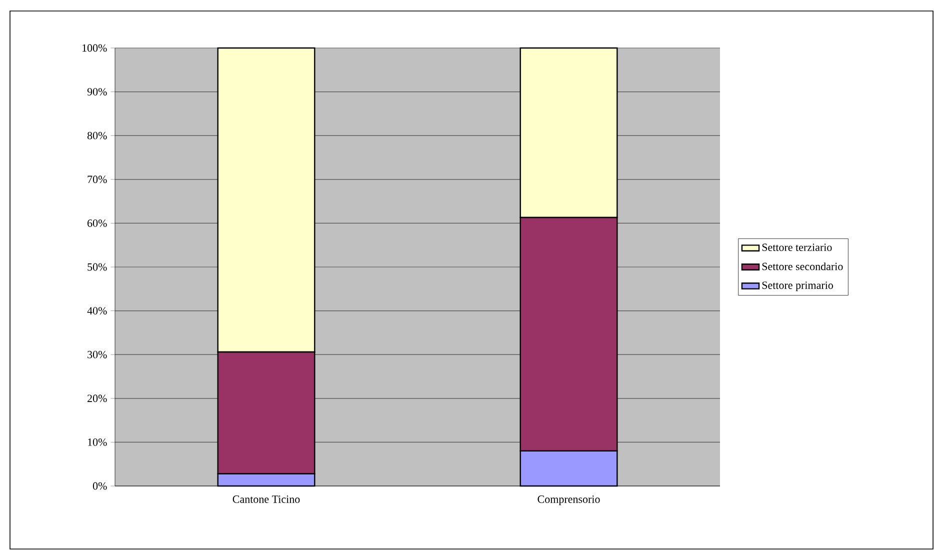 Image resolution: width=934 pixels, height=550 pixels. I want to click on legend-label: Settore secondario, so click(802, 266).